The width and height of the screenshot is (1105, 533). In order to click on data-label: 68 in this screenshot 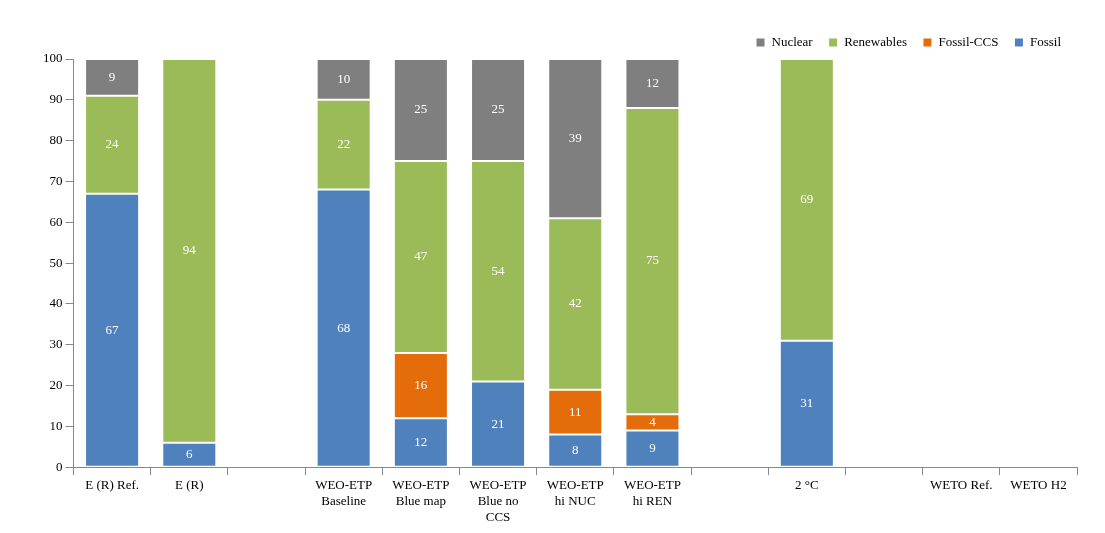, I will do `click(344, 327)`.